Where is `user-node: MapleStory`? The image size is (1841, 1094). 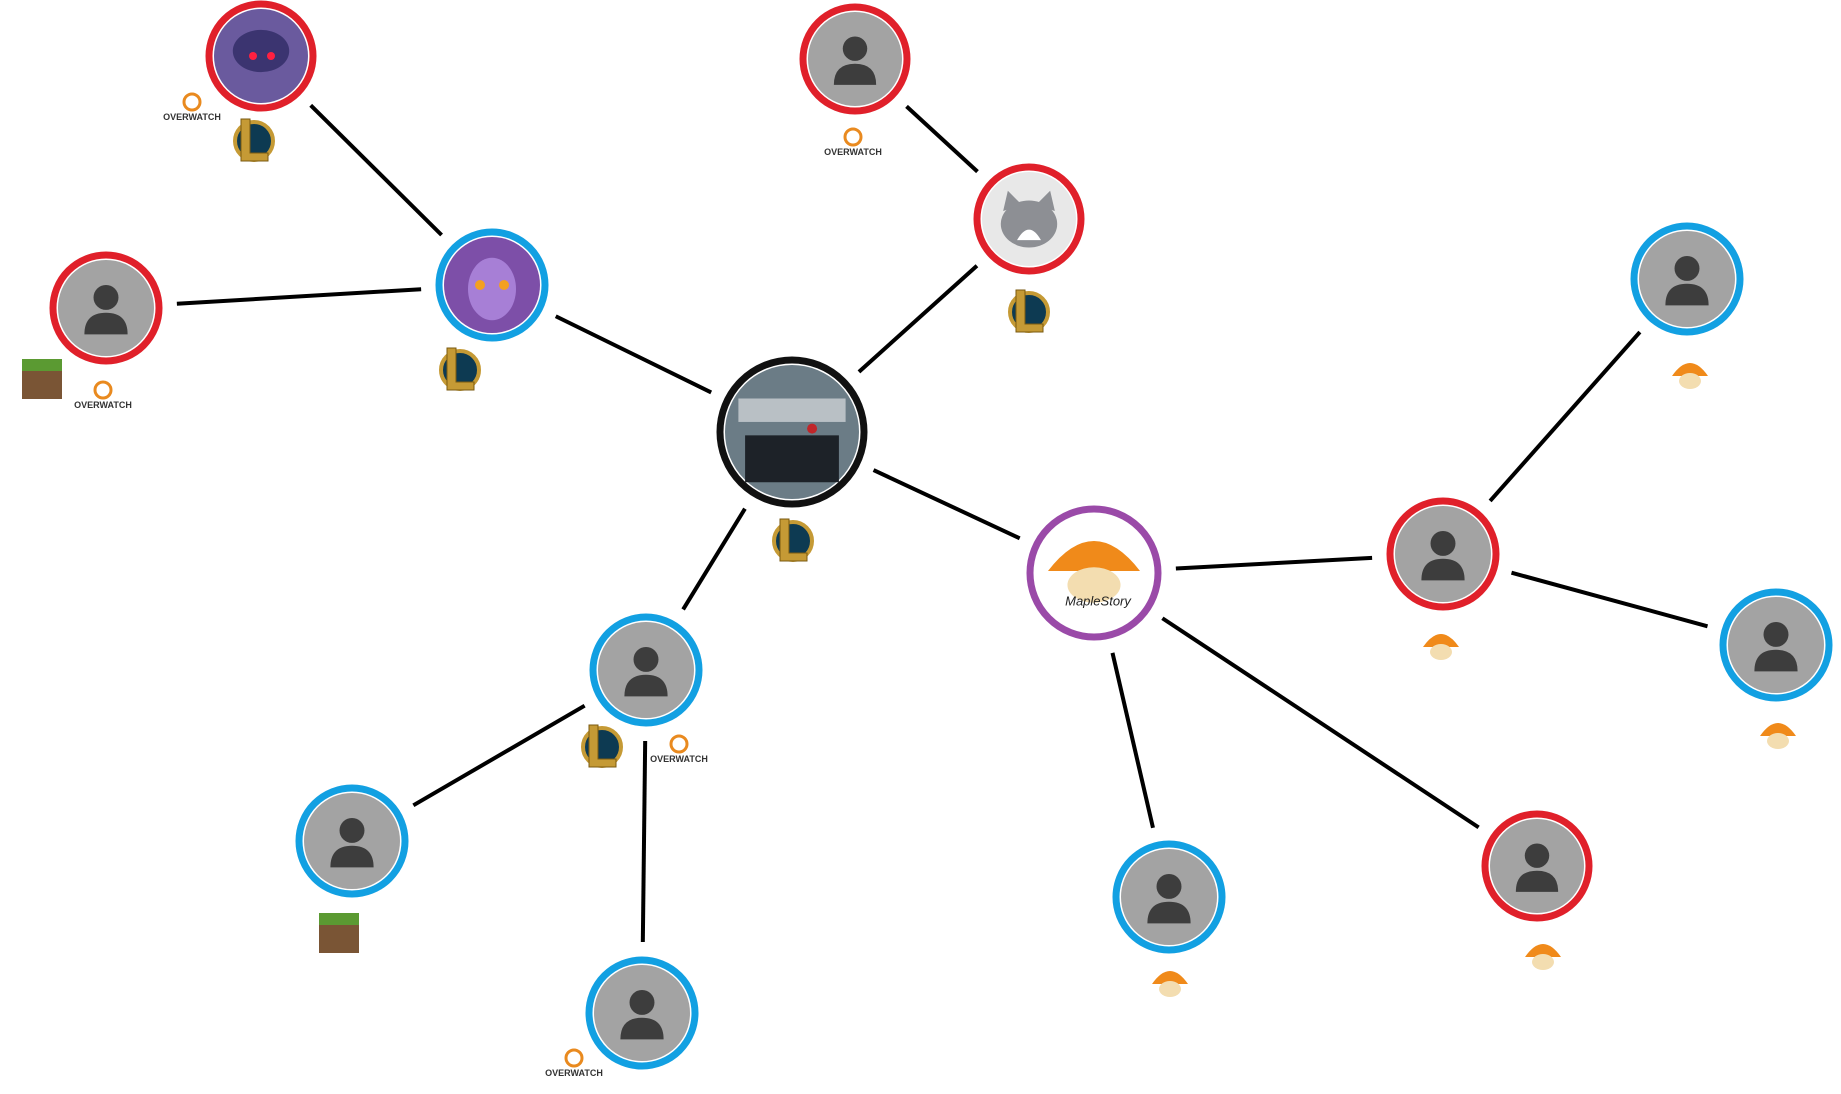
user-node: MapleStory is located at coordinates (1094, 573).